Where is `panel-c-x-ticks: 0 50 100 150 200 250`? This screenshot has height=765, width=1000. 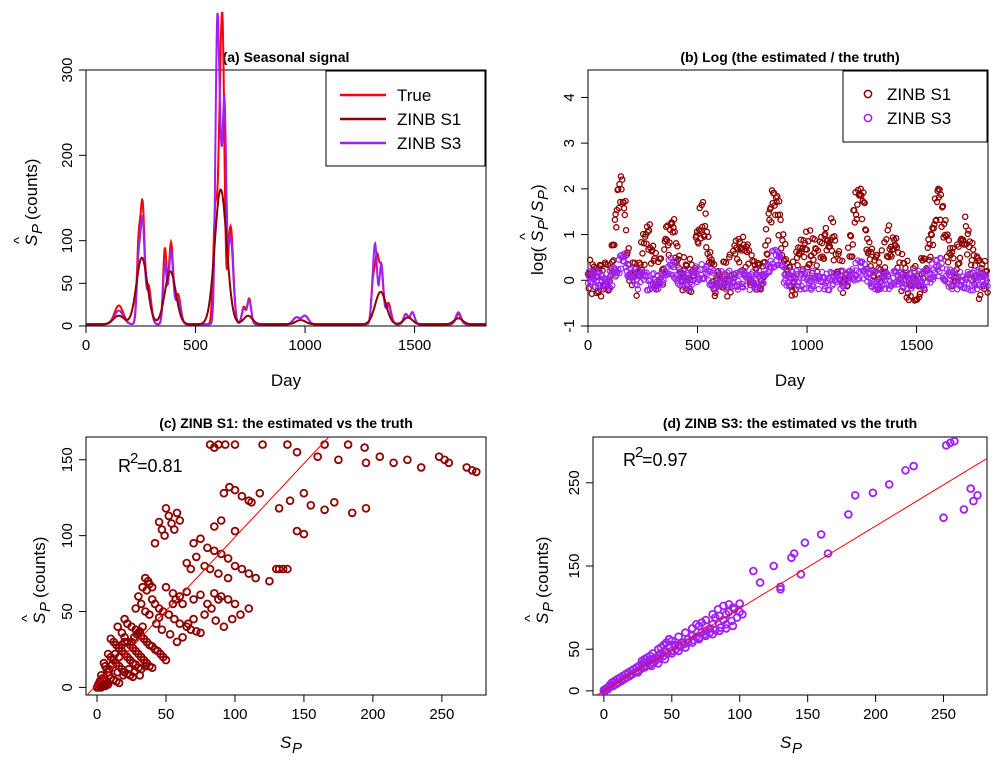 panel-c-x-ticks: 0 50 100 150 200 250 is located at coordinates (273, 709).